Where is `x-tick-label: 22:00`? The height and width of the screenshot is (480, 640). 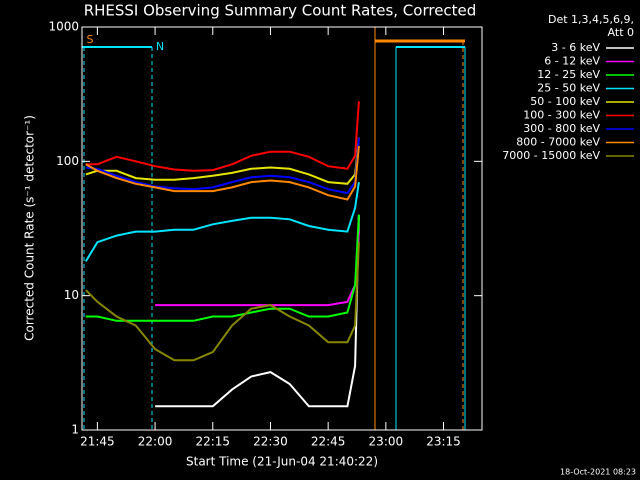
x-tick-label: 22:00 is located at coordinates (155, 442).